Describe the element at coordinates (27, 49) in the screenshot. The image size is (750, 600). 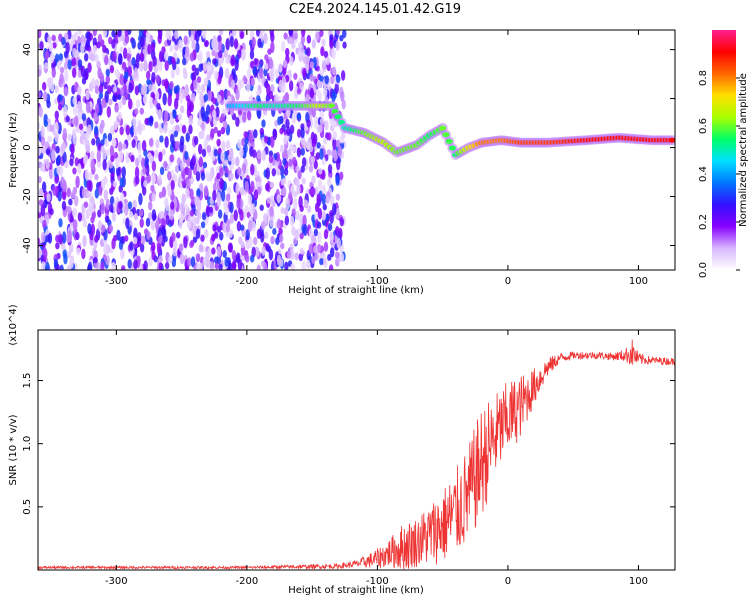
I see `y-tick-label: 40` at that location.